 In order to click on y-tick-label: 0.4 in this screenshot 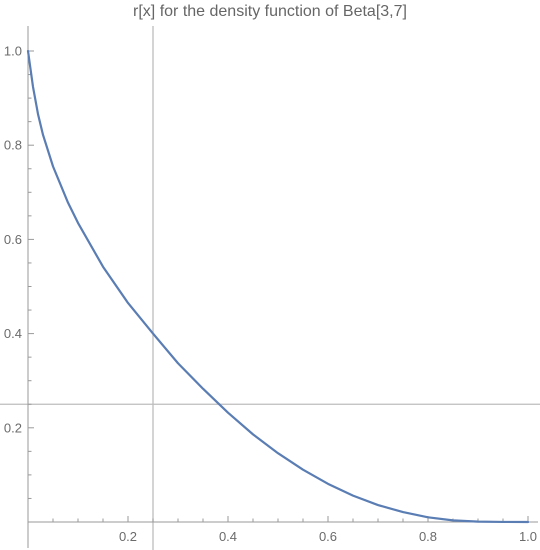, I will do `click(13, 333)`.